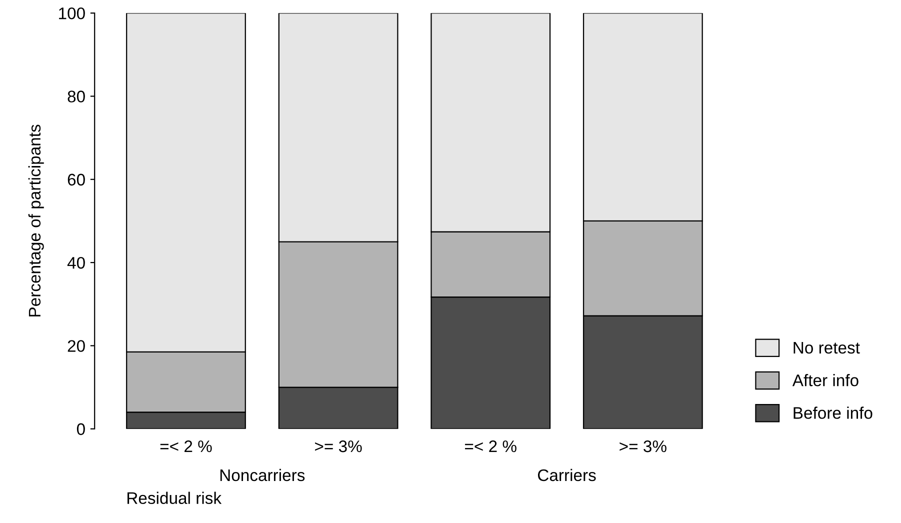 The height and width of the screenshot is (523, 901). Describe the element at coordinates (76, 180) in the screenshot. I see `y-tick-label: 60` at that location.